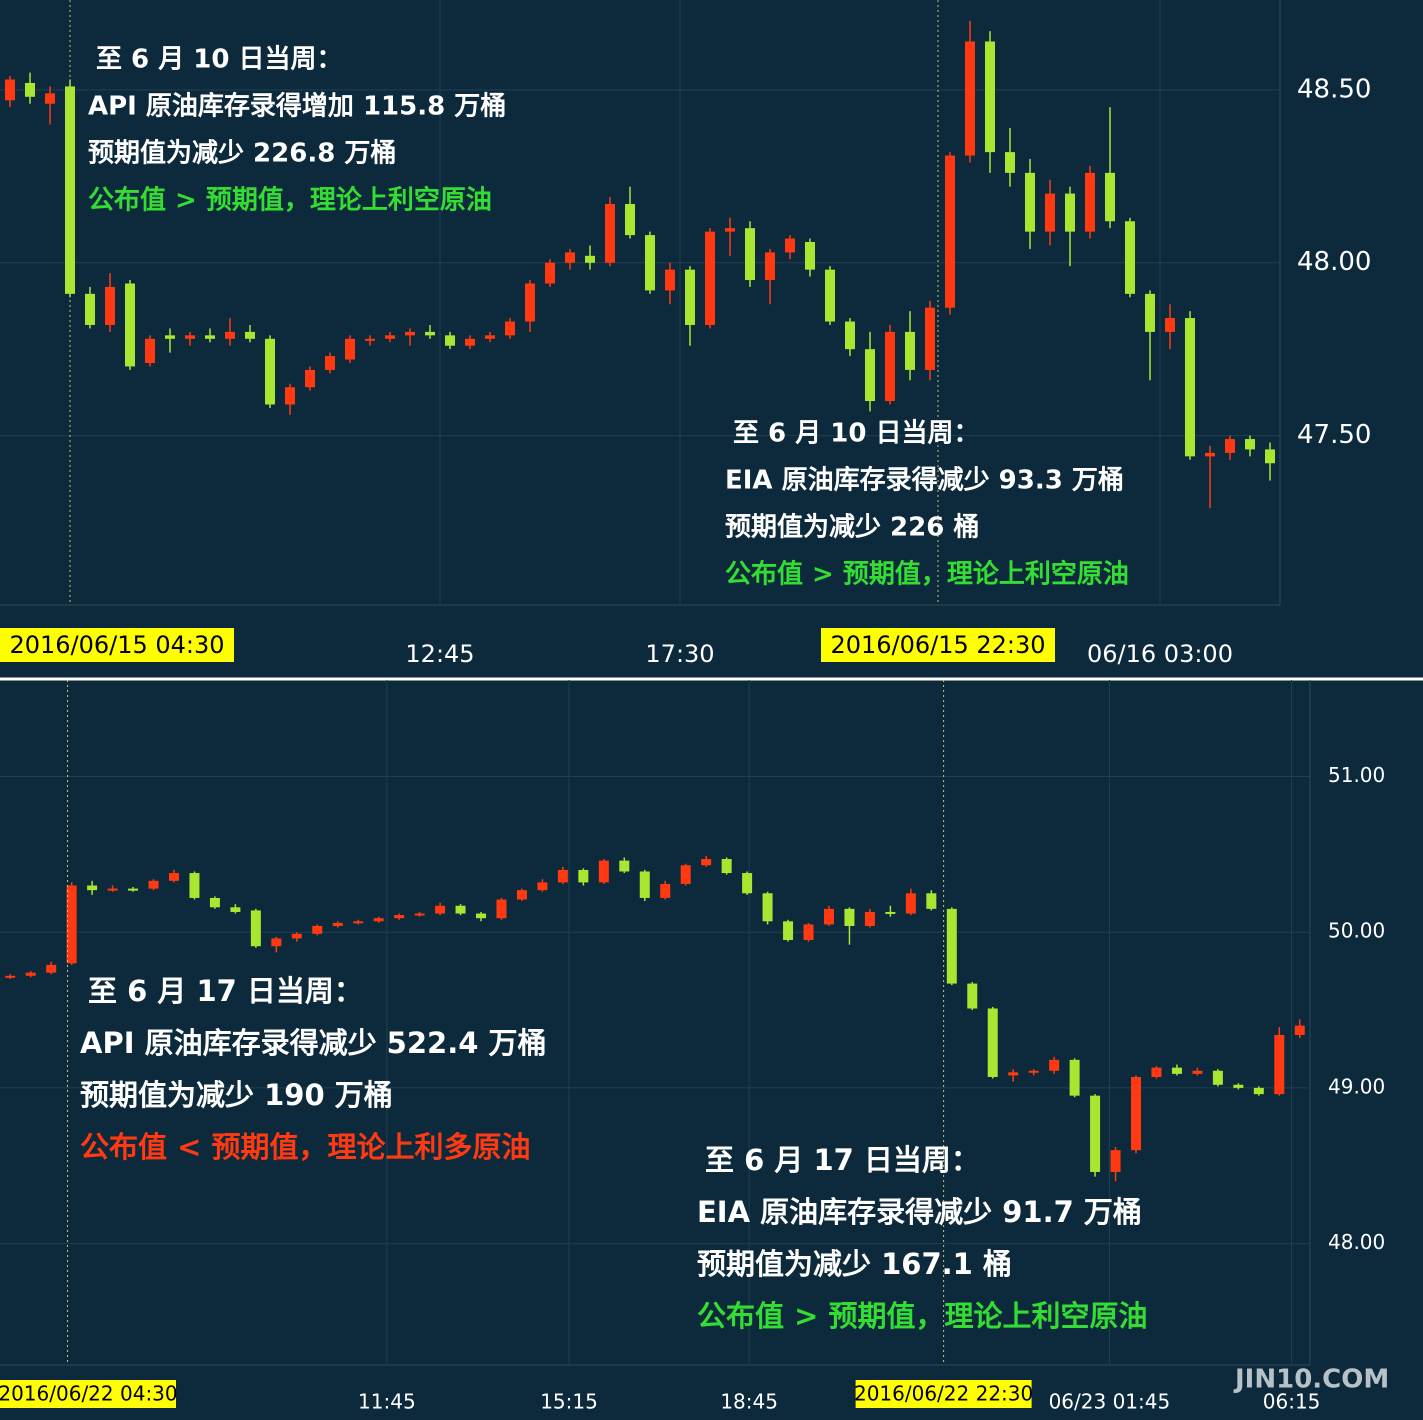 This screenshot has width=1423, height=1420. What do you see at coordinates (1311, 1380) in the screenshot?
I see `watermark: JIN10.COM` at bounding box center [1311, 1380].